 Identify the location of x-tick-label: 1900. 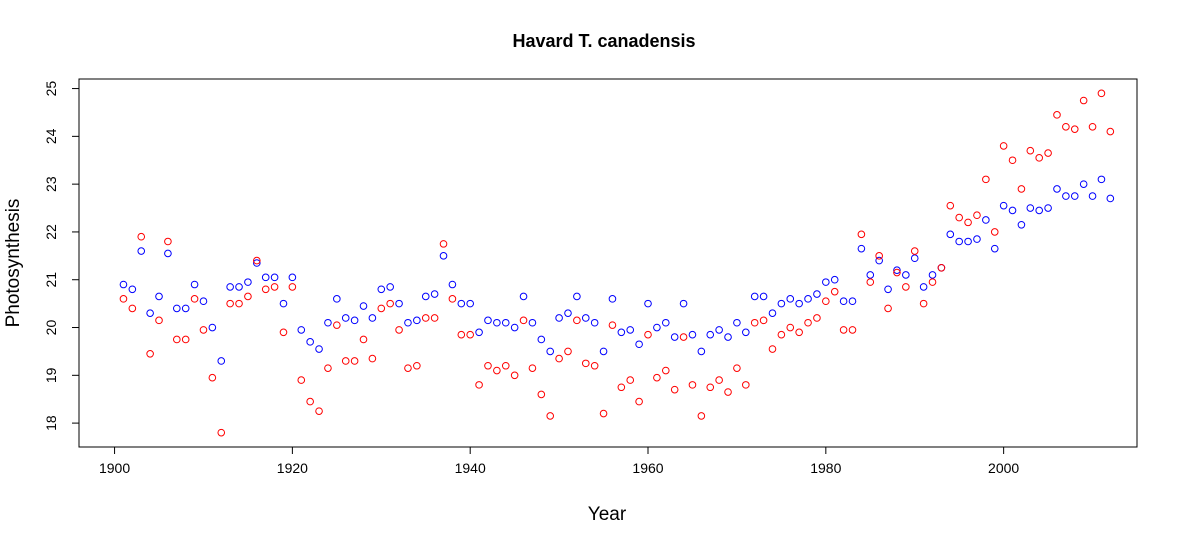
(114, 468).